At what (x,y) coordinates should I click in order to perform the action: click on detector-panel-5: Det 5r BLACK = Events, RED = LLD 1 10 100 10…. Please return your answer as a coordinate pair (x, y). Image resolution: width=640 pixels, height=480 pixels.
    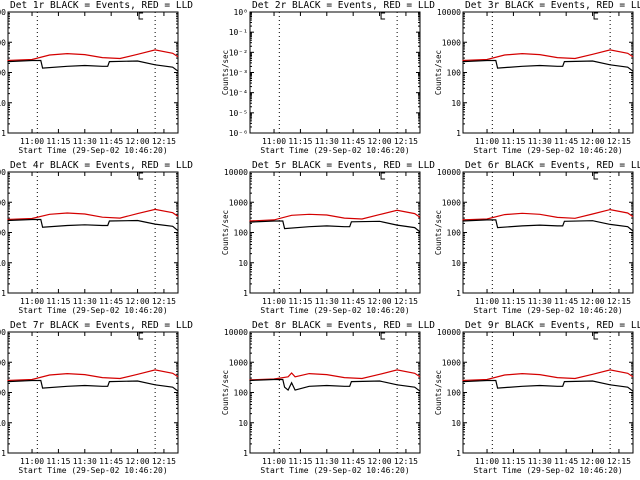
    Looking at the image, I should click on (328, 237).